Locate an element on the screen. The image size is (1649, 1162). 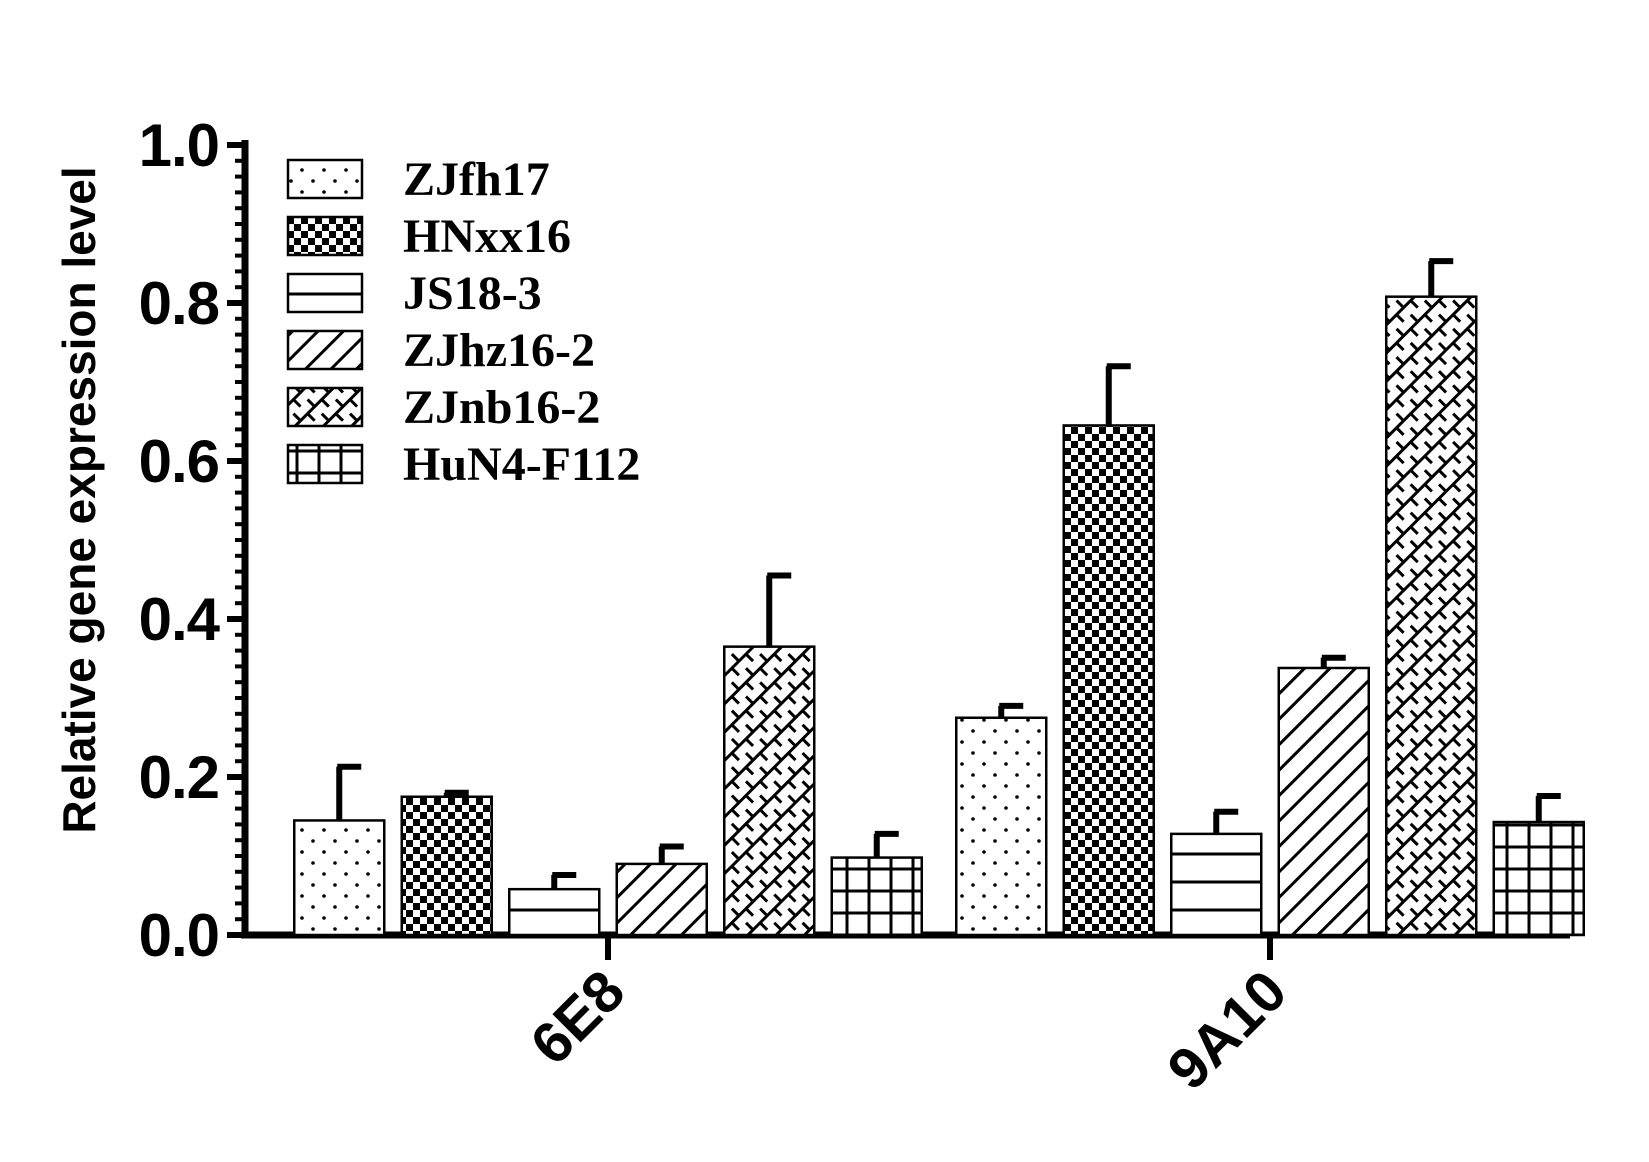
legend-label: ZJfh17 is located at coordinates (476, 179).